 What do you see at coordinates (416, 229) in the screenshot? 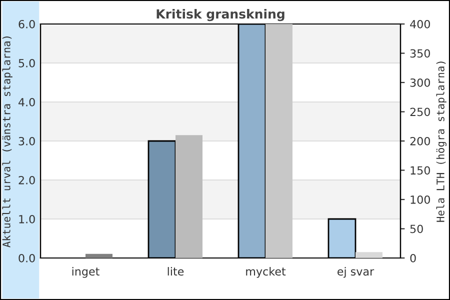
I see `y2-tick-label: 50` at bounding box center [416, 229].